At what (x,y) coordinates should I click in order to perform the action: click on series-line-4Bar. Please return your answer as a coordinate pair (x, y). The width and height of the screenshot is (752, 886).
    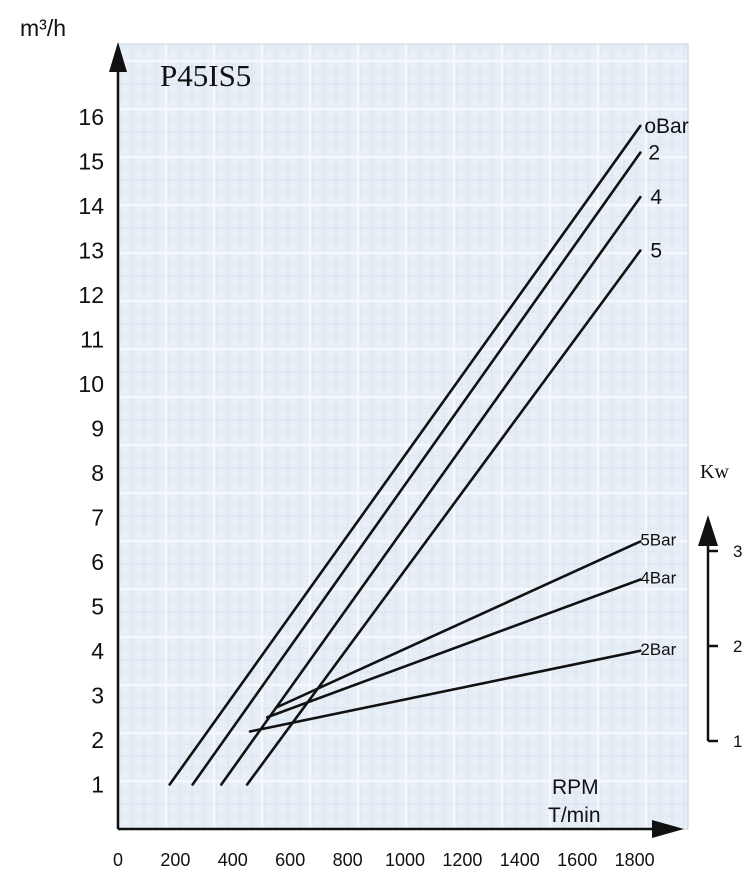
    Looking at the image, I should click on (453, 648).